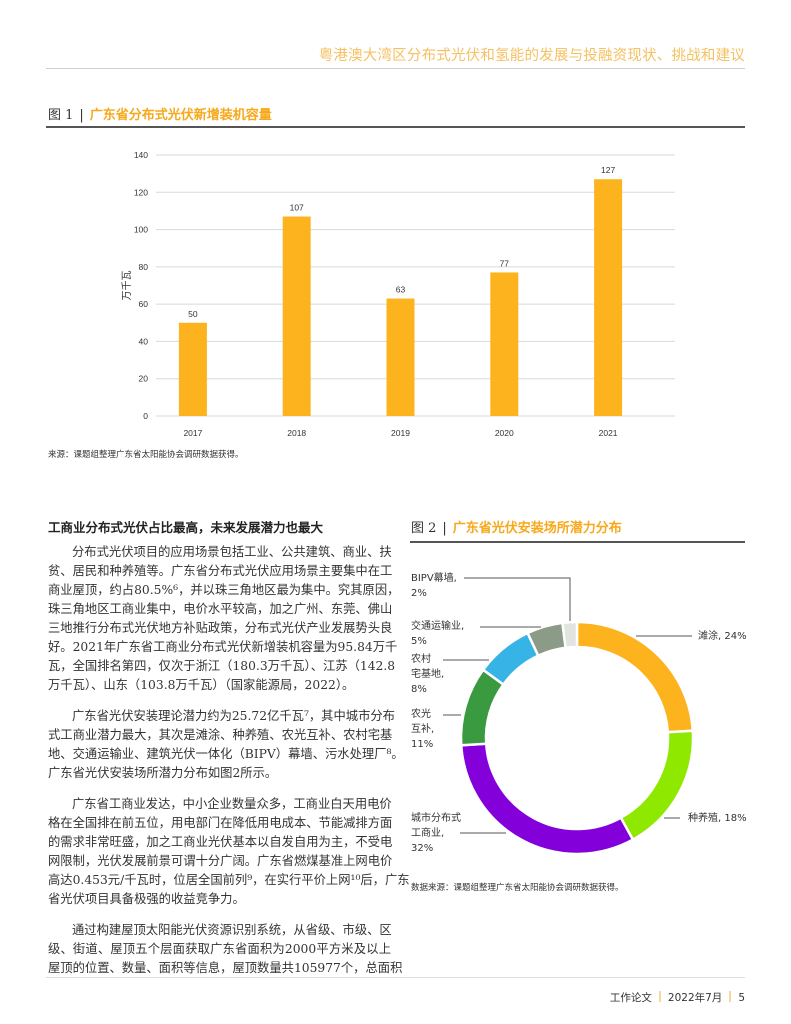 Image resolution: width=791 pixels, height=1024 pixels. Describe the element at coordinates (419, 641) in the screenshot. I see `donut-label-line: 5%` at that location.